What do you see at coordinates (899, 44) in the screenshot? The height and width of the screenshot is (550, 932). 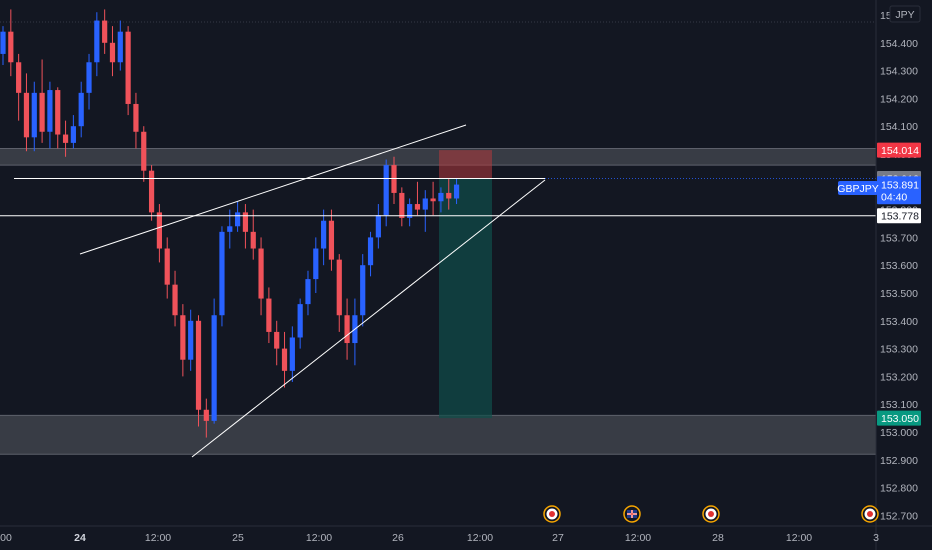 I see `price-tick-label: 154.400` at bounding box center [899, 44].